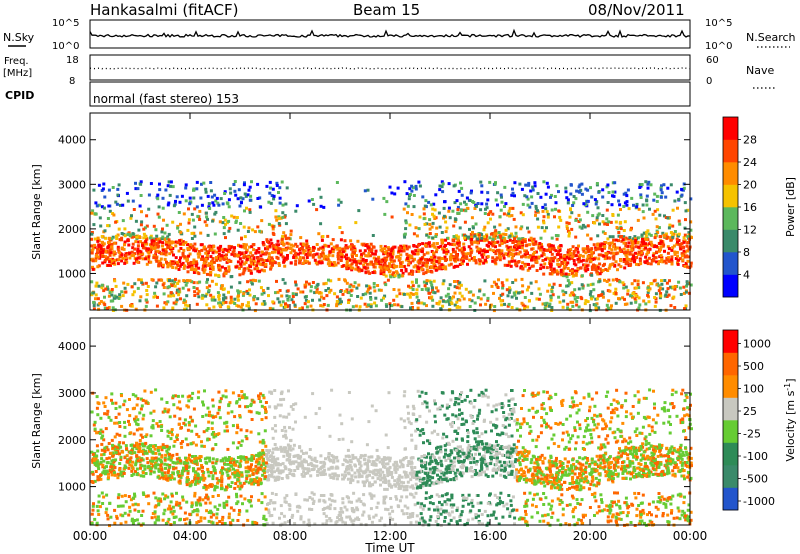 The image size is (800, 554). Describe the element at coordinates (730, 196) in the screenshot. I see `colorbar-segment` at that location.